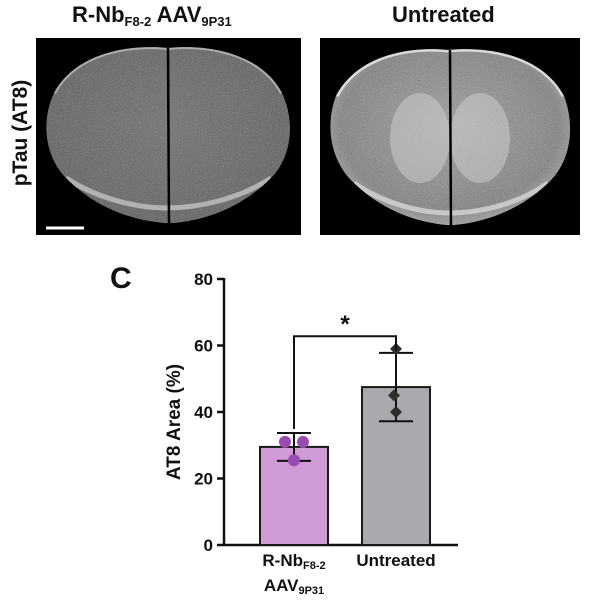 Image resolution: width=590 pixels, height=601 pixels. What do you see at coordinates (345, 382) in the screenshot?
I see `significance-line` at bounding box center [345, 382].